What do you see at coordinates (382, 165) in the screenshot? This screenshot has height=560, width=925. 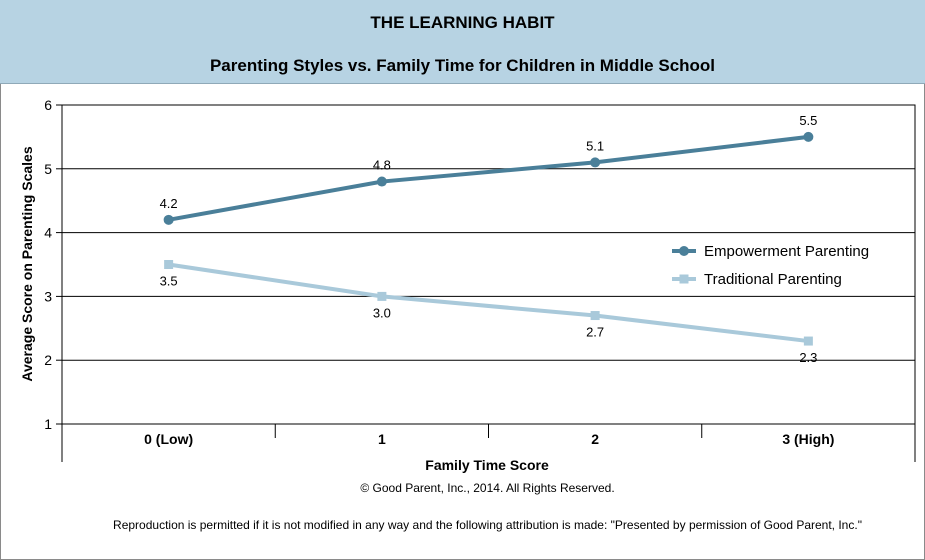 I see `series-0-label-1: 4.8` at bounding box center [382, 165].